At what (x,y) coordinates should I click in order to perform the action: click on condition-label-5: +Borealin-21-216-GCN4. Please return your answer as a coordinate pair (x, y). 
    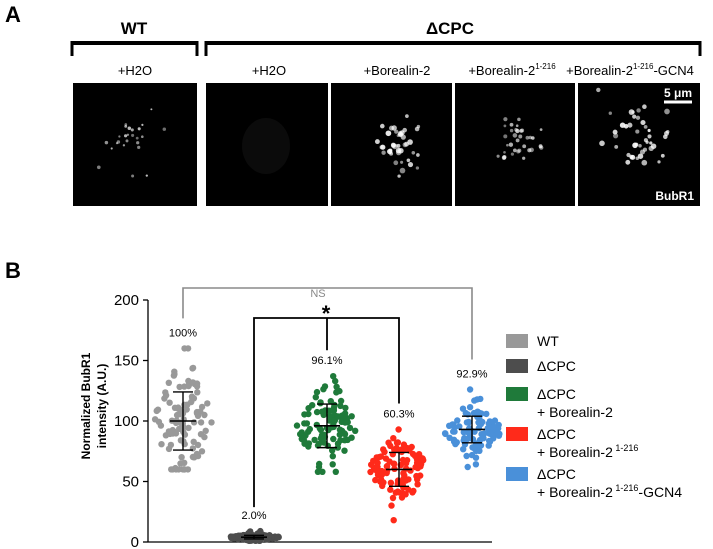
    Looking at the image, I should click on (630, 70).